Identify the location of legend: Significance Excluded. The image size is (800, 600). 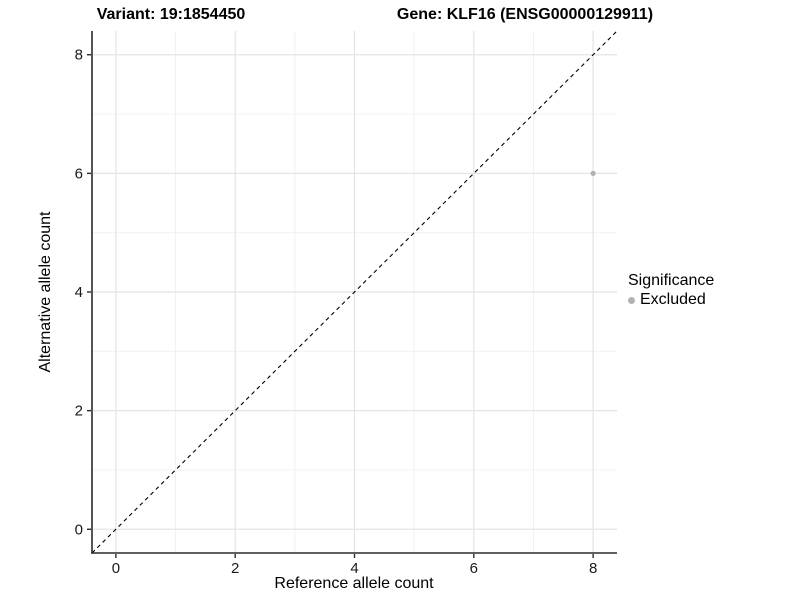
(671, 290).